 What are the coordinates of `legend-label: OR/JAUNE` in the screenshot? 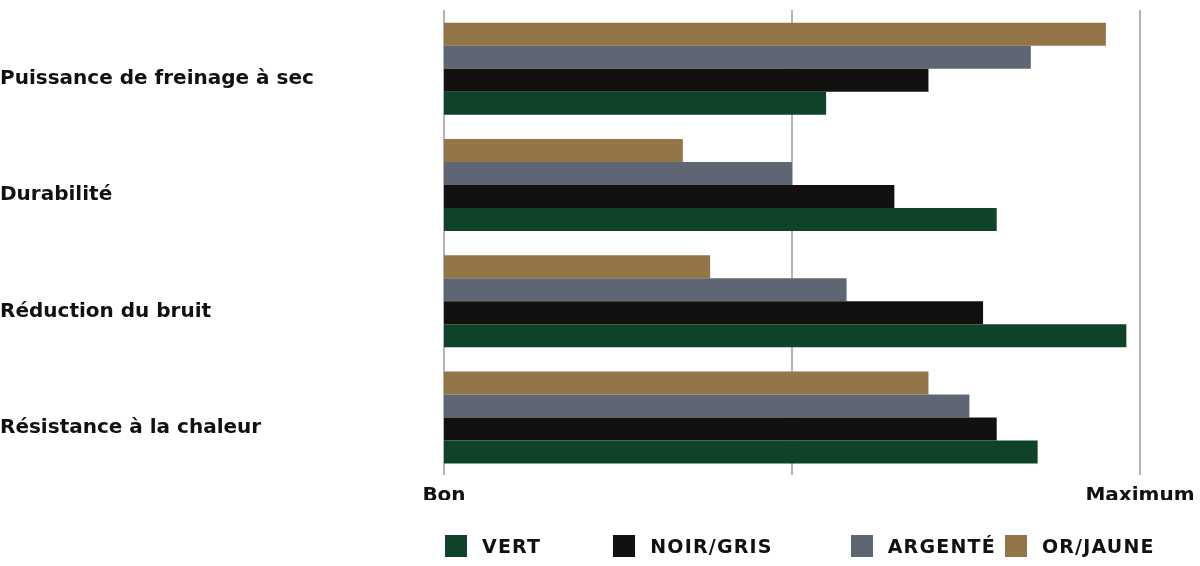 It's located at (1098, 546).